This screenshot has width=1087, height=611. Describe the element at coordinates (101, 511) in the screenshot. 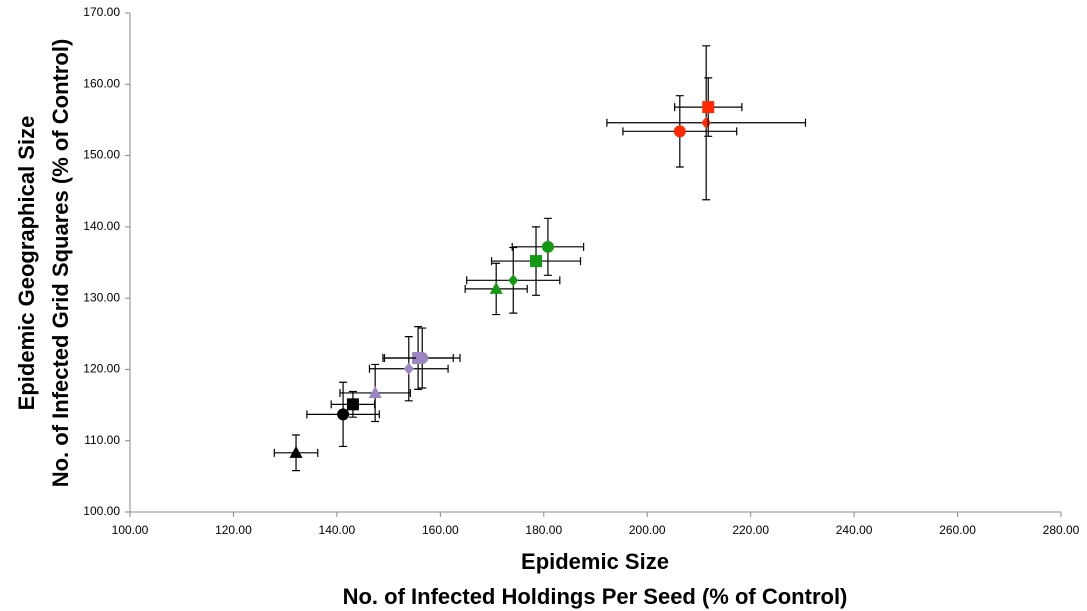

I see `y-tick-label: 100.00` at that location.